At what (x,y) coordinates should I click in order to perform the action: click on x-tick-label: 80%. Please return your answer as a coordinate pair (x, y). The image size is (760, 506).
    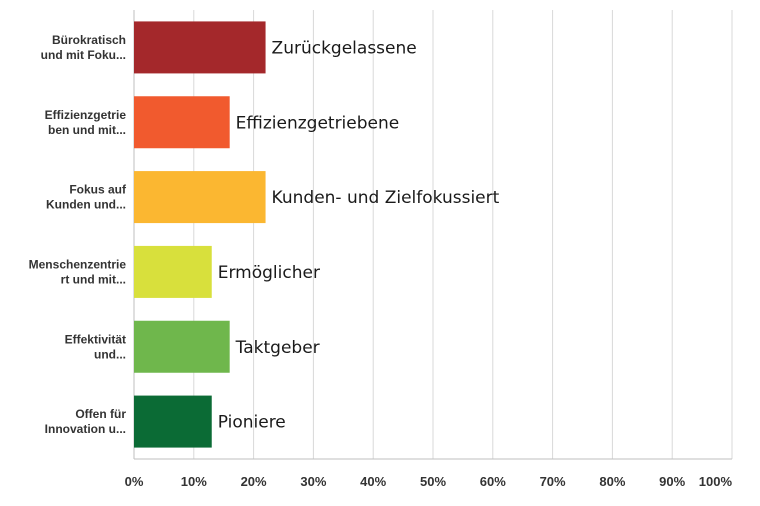
    Looking at the image, I should click on (612, 481).